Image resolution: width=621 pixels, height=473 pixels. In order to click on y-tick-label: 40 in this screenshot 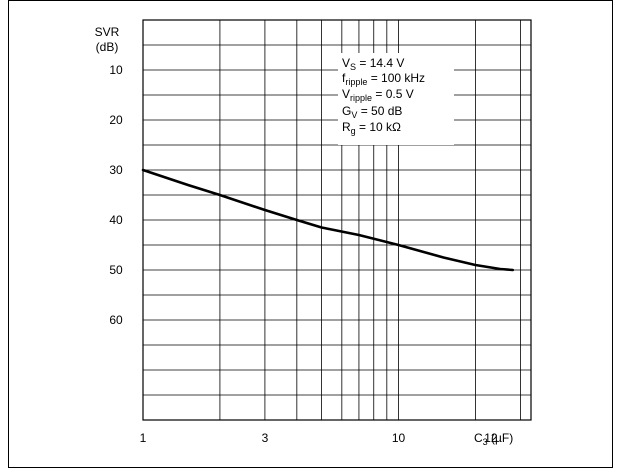, I will do `click(116, 220)`.